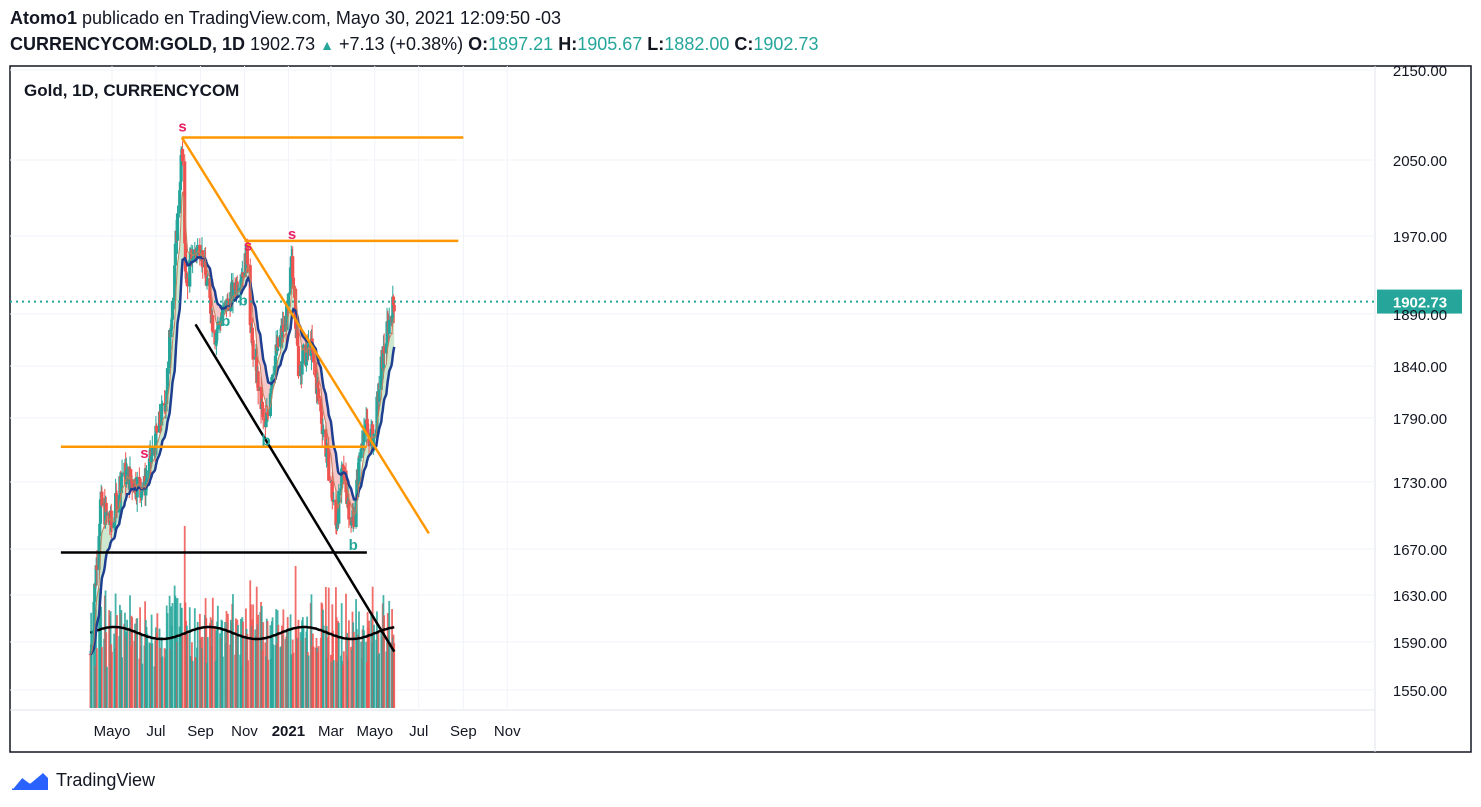 The width and height of the screenshot is (1481, 807). Describe the element at coordinates (295, 488) in the screenshot. I see `descending-channel-line` at that location.